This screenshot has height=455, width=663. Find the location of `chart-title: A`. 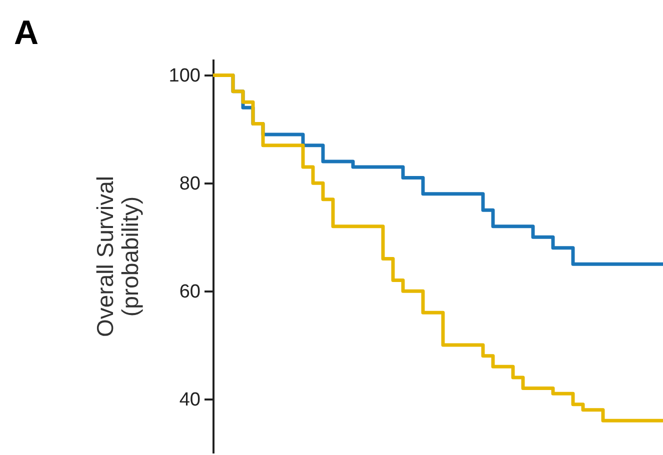

chart-title: A is located at coordinates (26, 33).